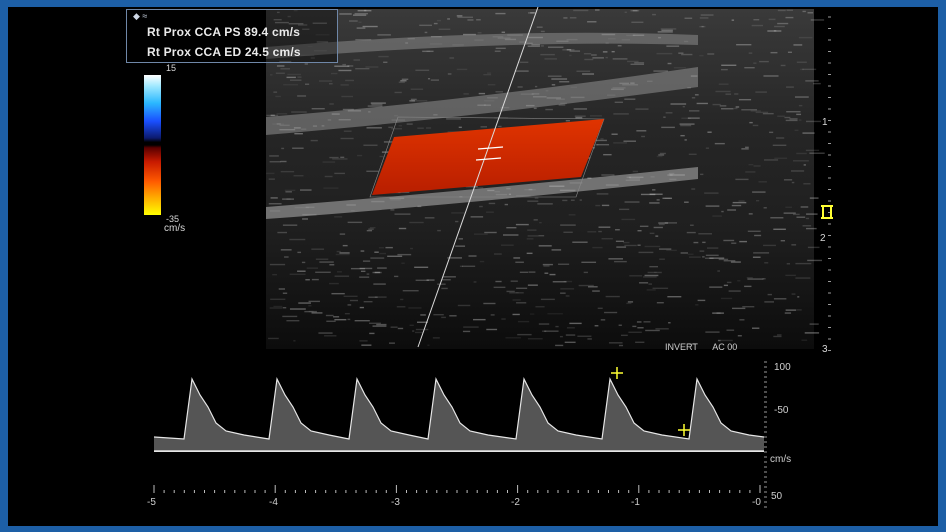 This screenshot has width=946, height=532. Describe the element at coordinates (756, 502) in the screenshot. I see `time-label-0: -0` at that location.